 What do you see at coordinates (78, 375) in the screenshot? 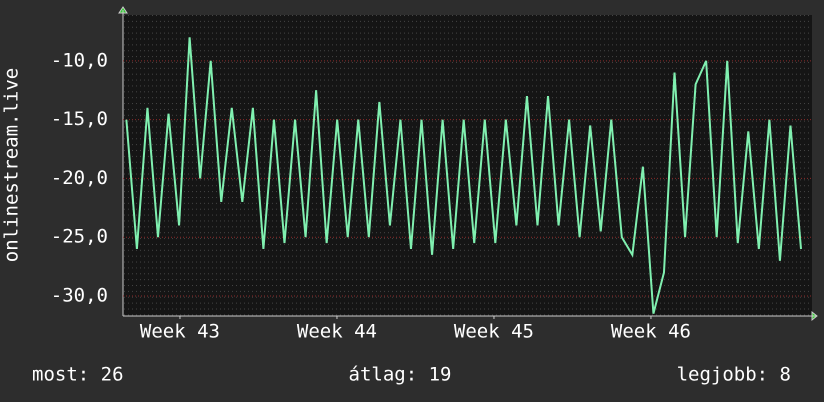
I see `footer-stat: most: 26` at bounding box center [78, 375].